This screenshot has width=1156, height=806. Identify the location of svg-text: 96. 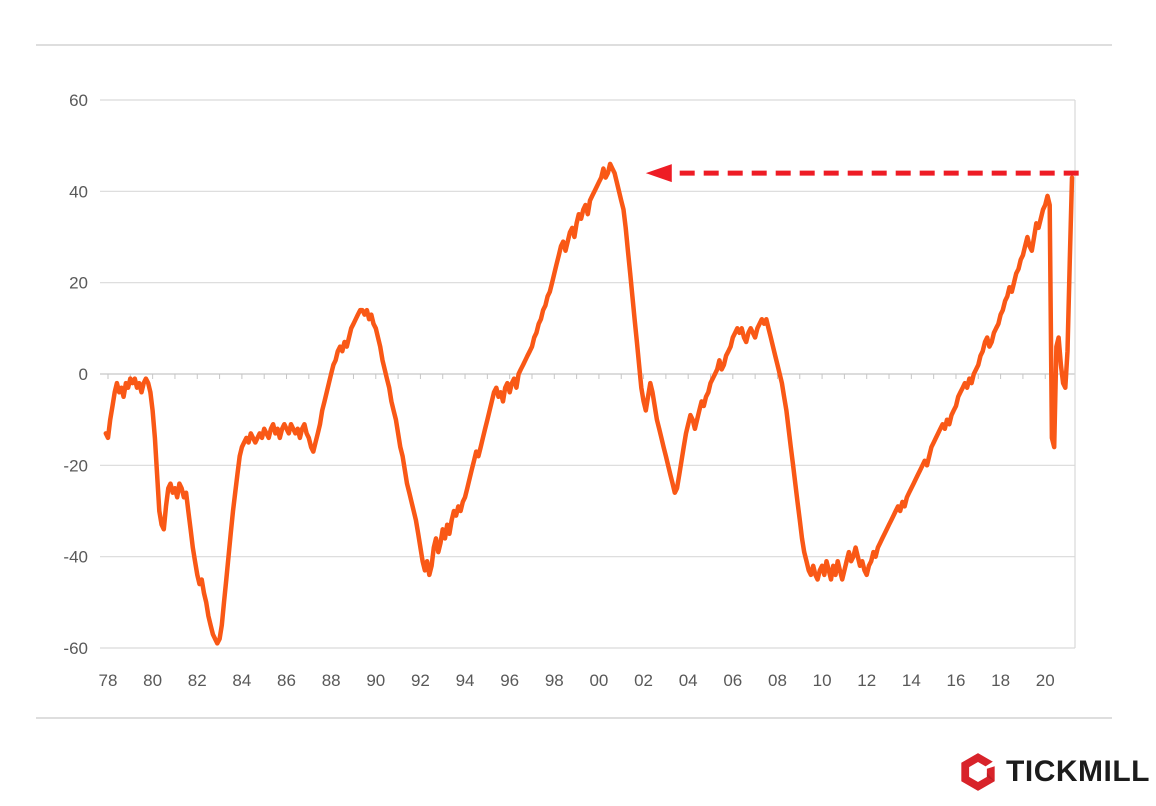
(509, 680).